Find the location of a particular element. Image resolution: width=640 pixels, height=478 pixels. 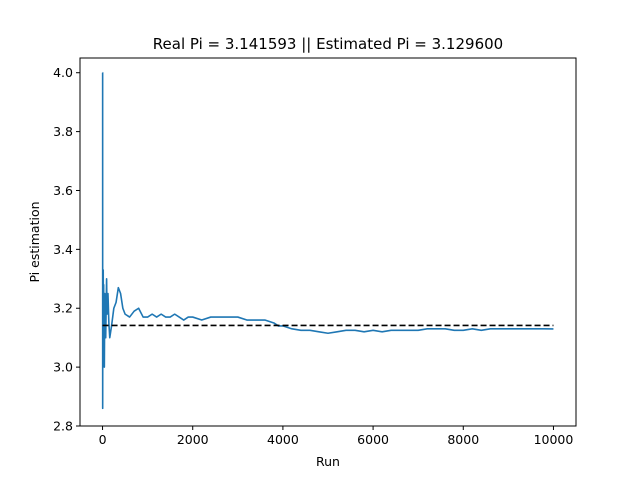

x-tick-label: 6000 is located at coordinates (373, 439).